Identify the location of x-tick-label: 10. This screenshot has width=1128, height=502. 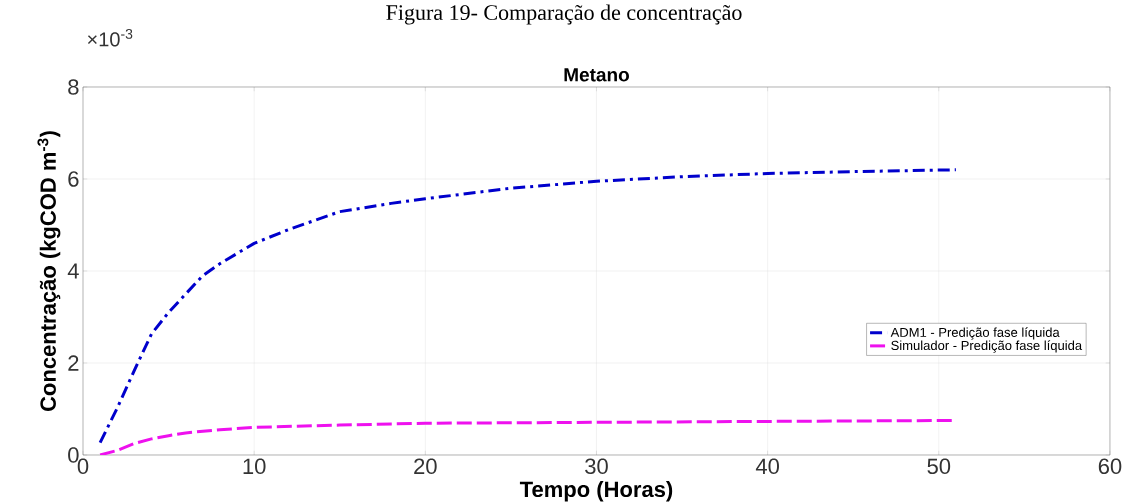
(254, 466).